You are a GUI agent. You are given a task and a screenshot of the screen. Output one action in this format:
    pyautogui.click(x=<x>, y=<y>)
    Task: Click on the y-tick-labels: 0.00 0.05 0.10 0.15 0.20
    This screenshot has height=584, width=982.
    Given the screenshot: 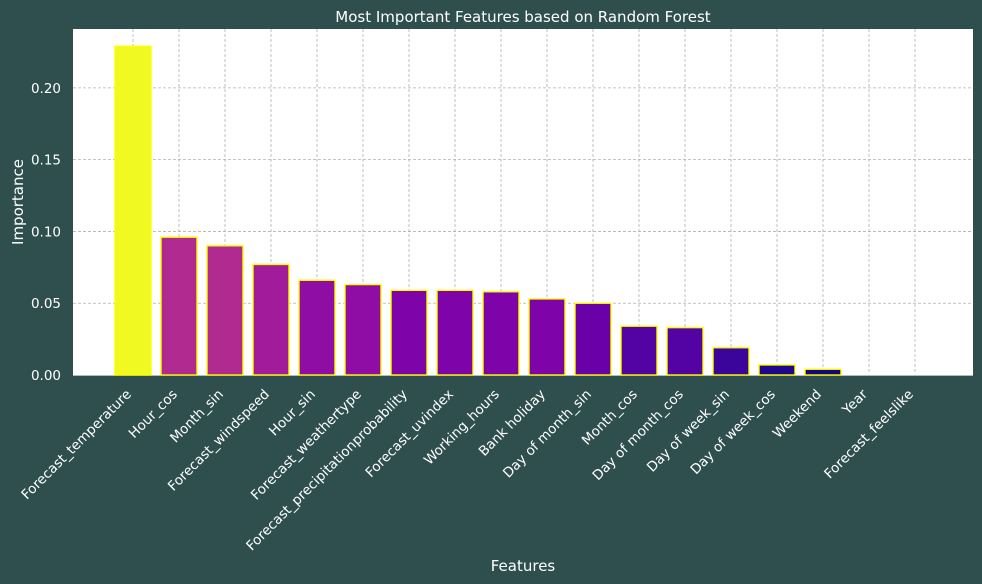 What is the action you would take?
    pyautogui.click(x=46, y=232)
    